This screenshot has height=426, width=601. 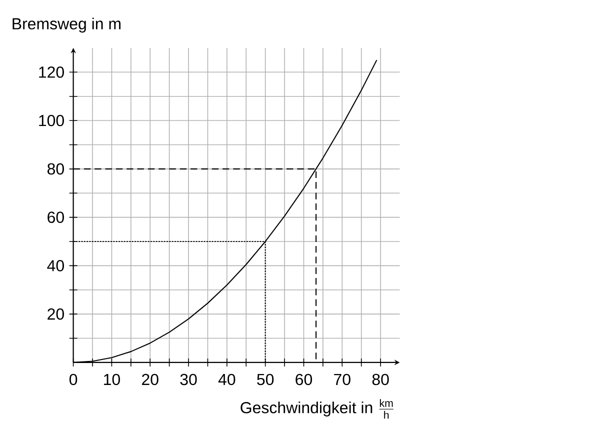 I want to click on x-tick-label: 30, so click(x=188, y=379).